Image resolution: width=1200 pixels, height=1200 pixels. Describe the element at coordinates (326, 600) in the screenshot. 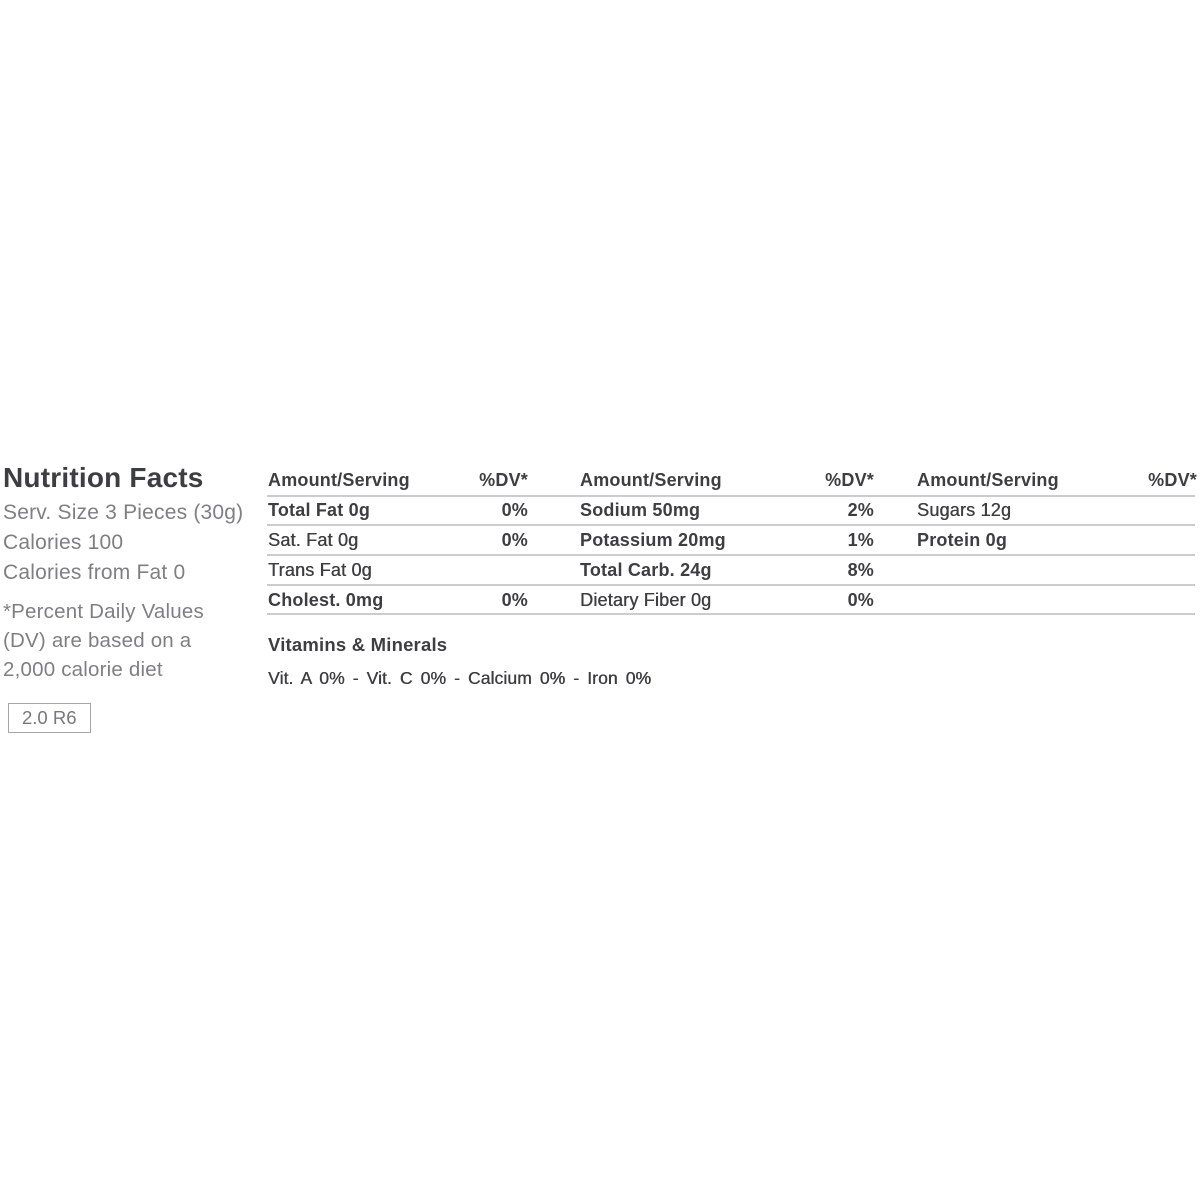

I see `nutrient-label: Cholest. 0mg` at that location.